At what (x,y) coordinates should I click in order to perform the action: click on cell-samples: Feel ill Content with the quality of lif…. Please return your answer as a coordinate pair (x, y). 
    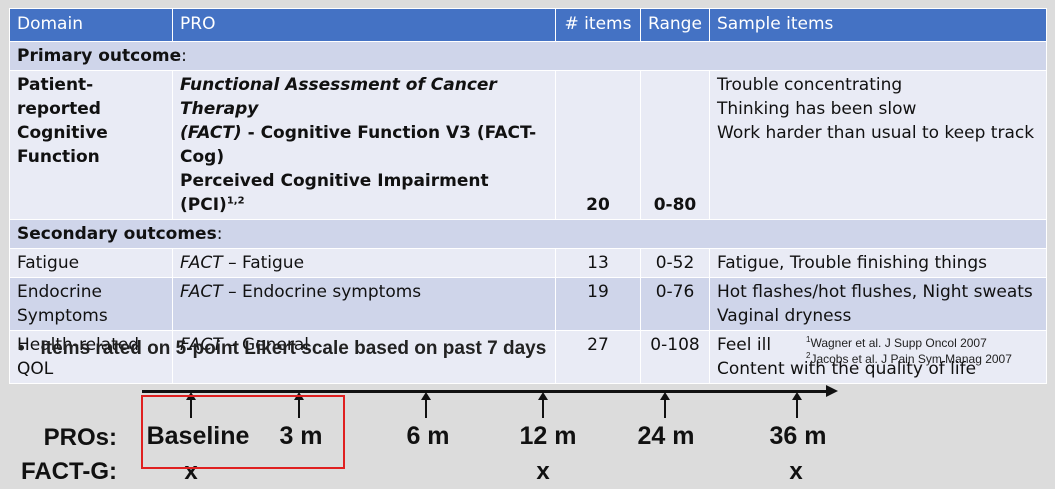
    Looking at the image, I should click on (878, 357).